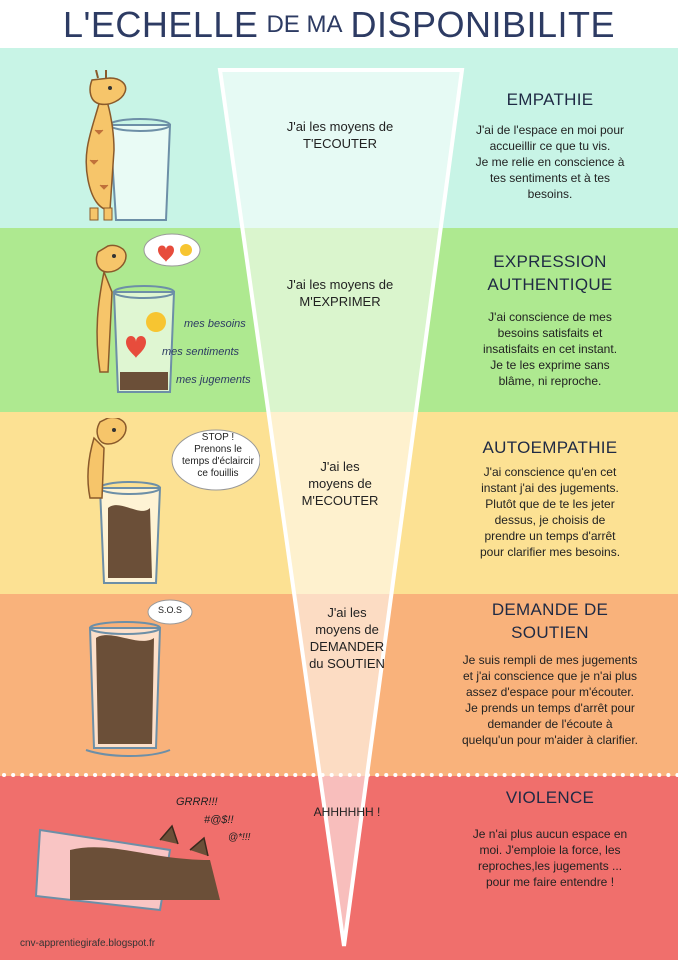 This screenshot has width=678, height=960. I want to click on annotation-jugements: mes jugements, so click(213, 380).